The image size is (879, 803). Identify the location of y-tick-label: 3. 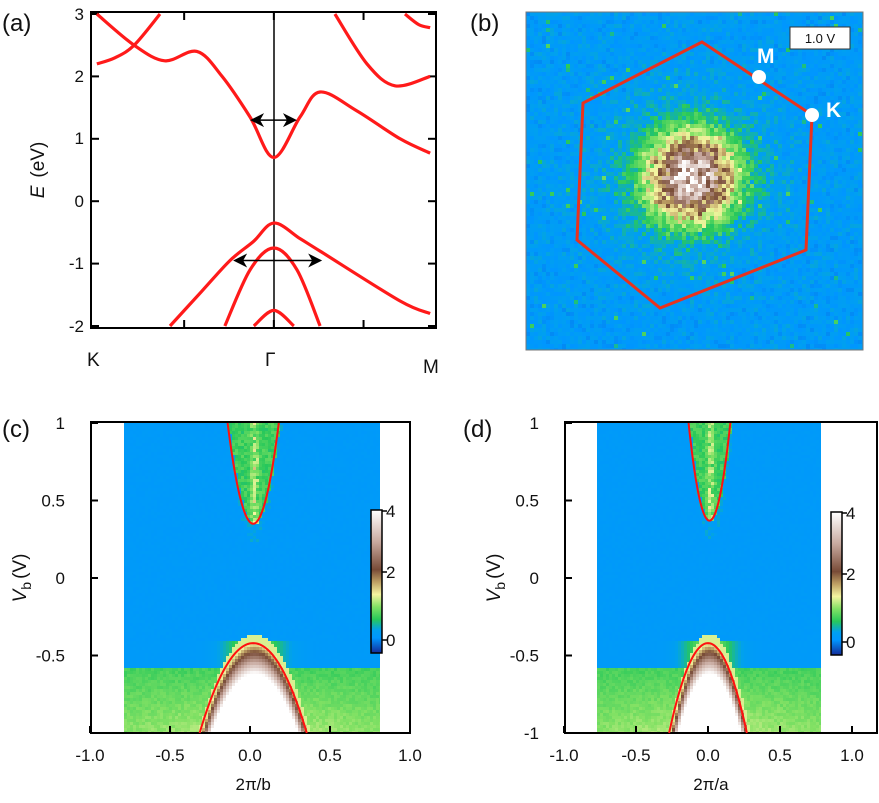
(79, 14).